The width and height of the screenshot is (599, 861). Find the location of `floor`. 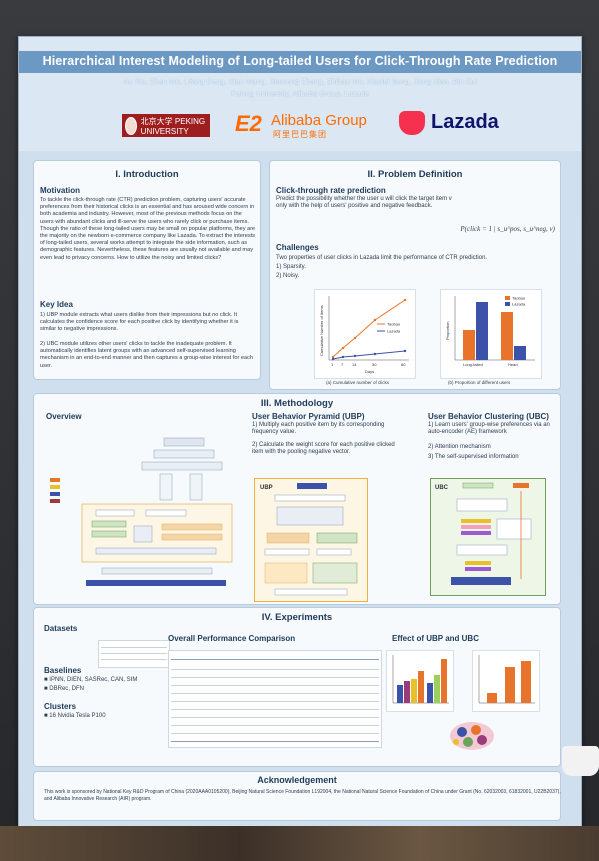

floor is located at coordinates (299, 843).